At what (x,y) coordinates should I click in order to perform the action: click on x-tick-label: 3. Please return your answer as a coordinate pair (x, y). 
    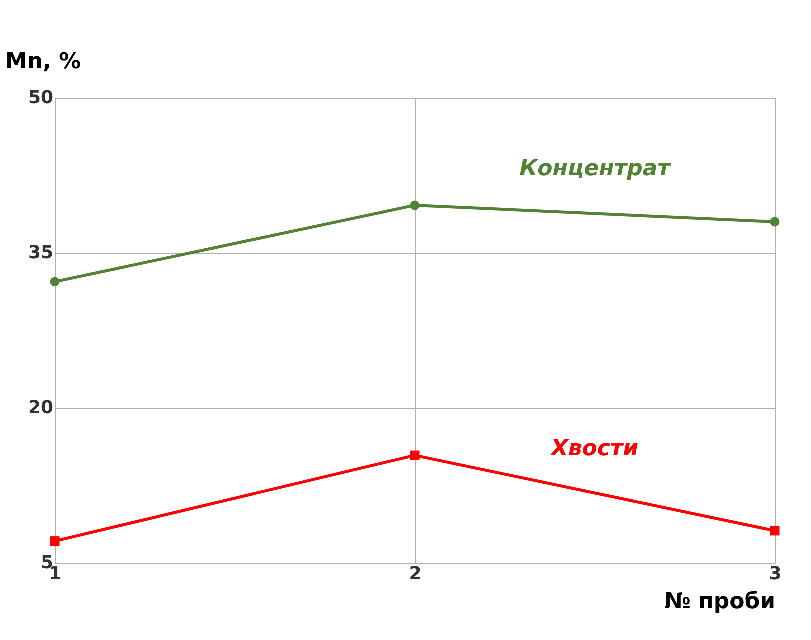
    Looking at the image, I should click on (775, 574).